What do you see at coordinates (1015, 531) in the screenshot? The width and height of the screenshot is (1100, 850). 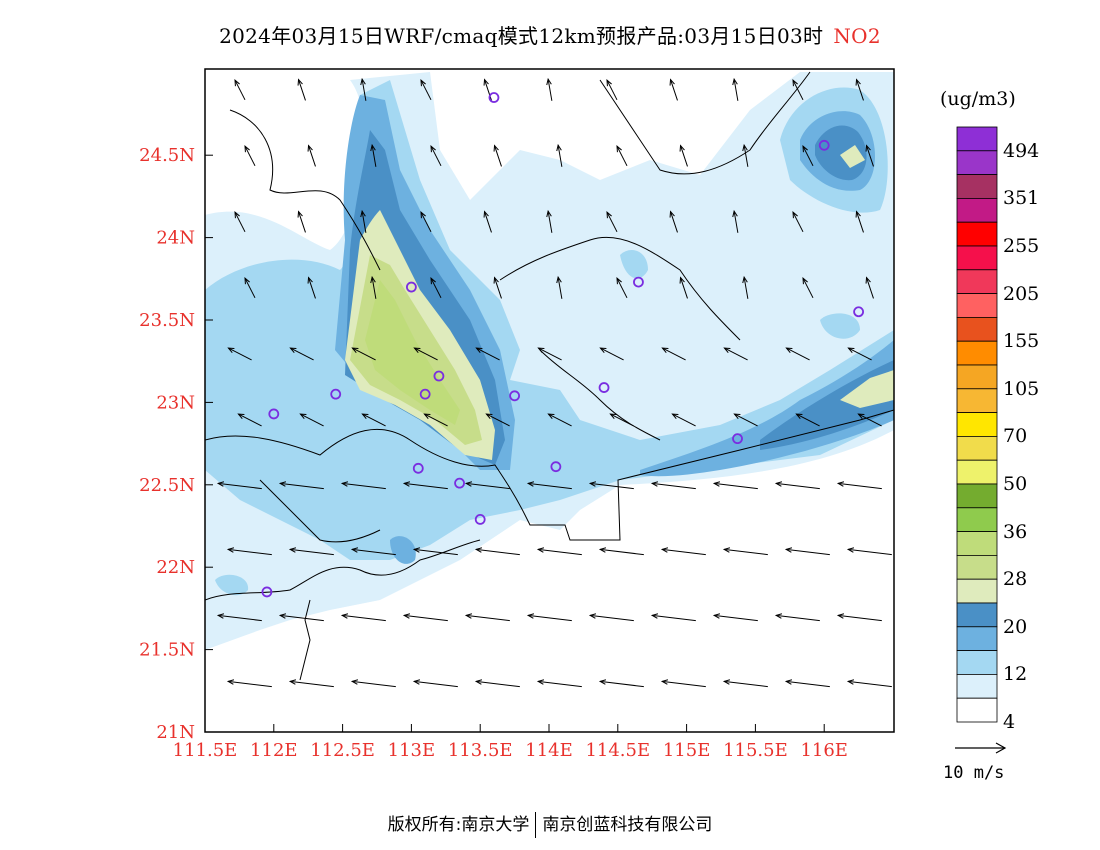 I see `colorbar-label: 36` at bounding box center [1015, 531].